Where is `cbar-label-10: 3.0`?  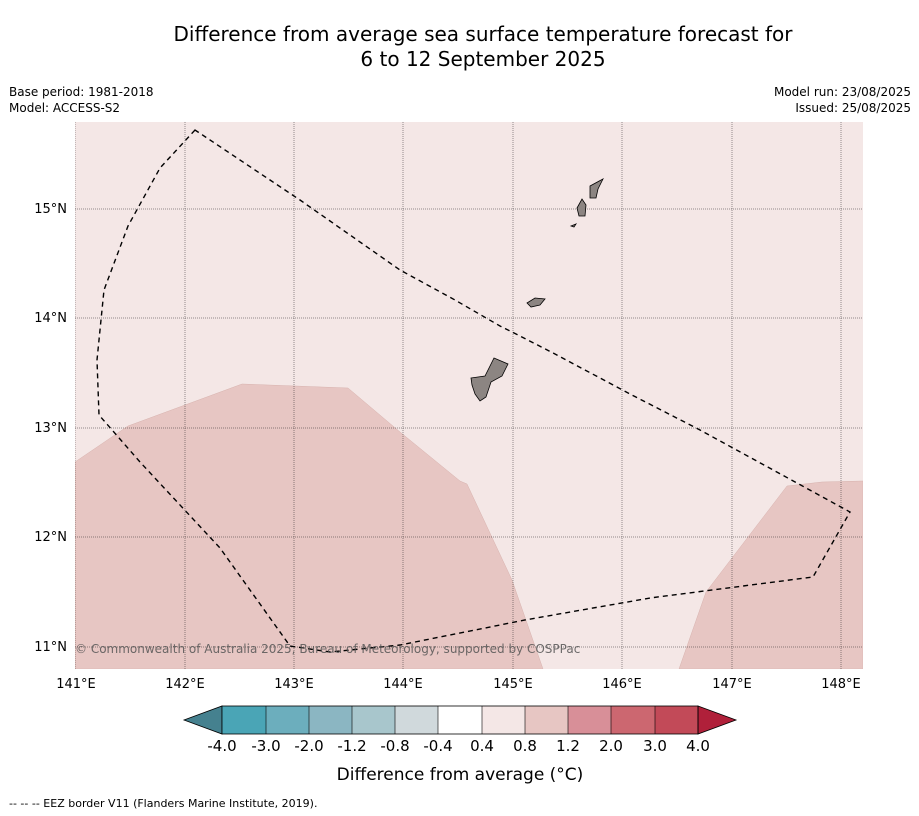 cbar-label-10: 3.0 is located at coordinates (655, 746).